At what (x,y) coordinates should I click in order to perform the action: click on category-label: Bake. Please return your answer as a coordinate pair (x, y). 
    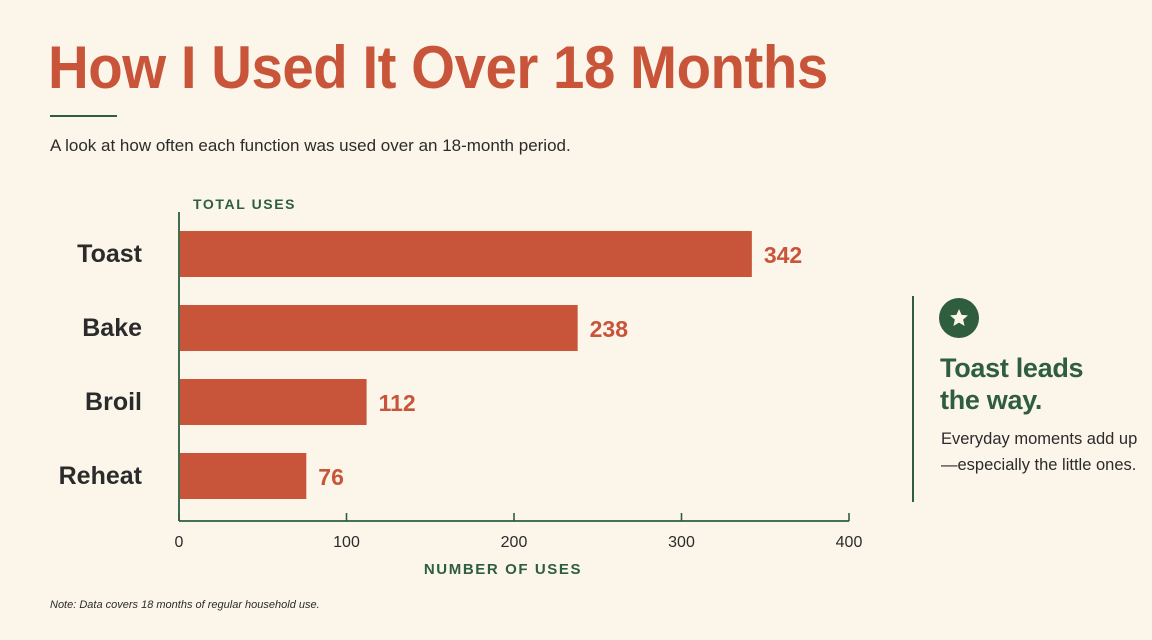
    Looking at the image, I should click on (112, 328).